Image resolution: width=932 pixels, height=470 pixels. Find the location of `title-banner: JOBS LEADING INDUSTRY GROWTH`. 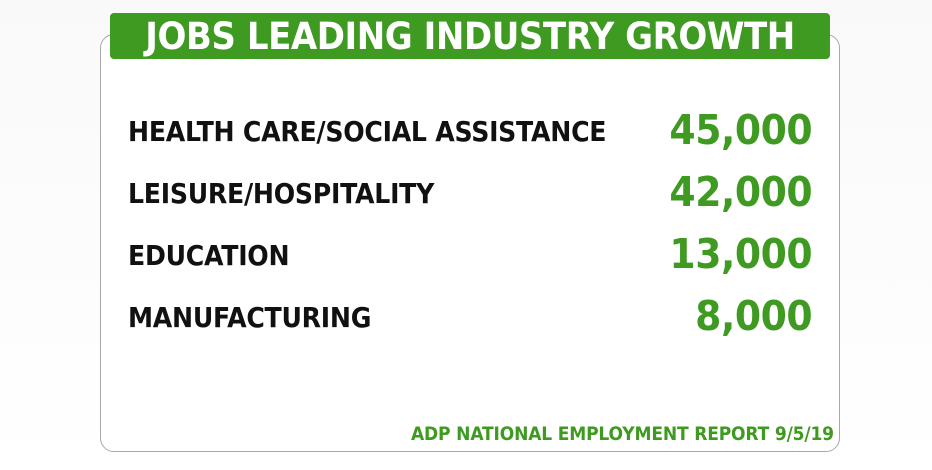

title-banner: JOBS LEADING INDUSTRY GROWTH is located at coordinates (470, 36).